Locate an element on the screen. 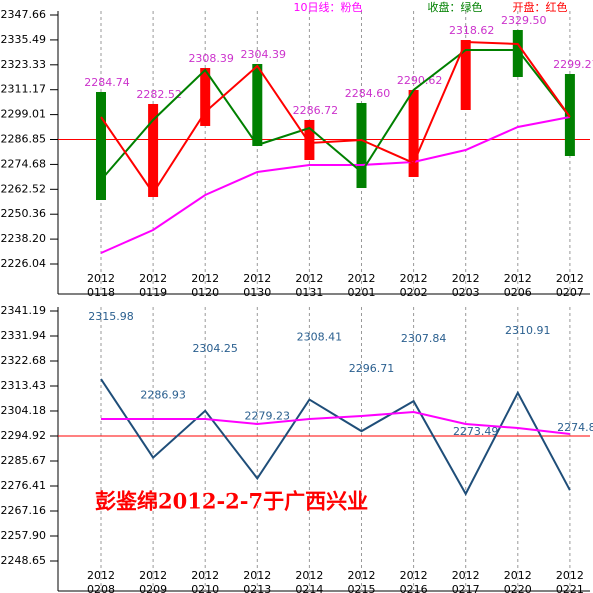  value-label: 2329.50 is located at coordinates (524, 20).